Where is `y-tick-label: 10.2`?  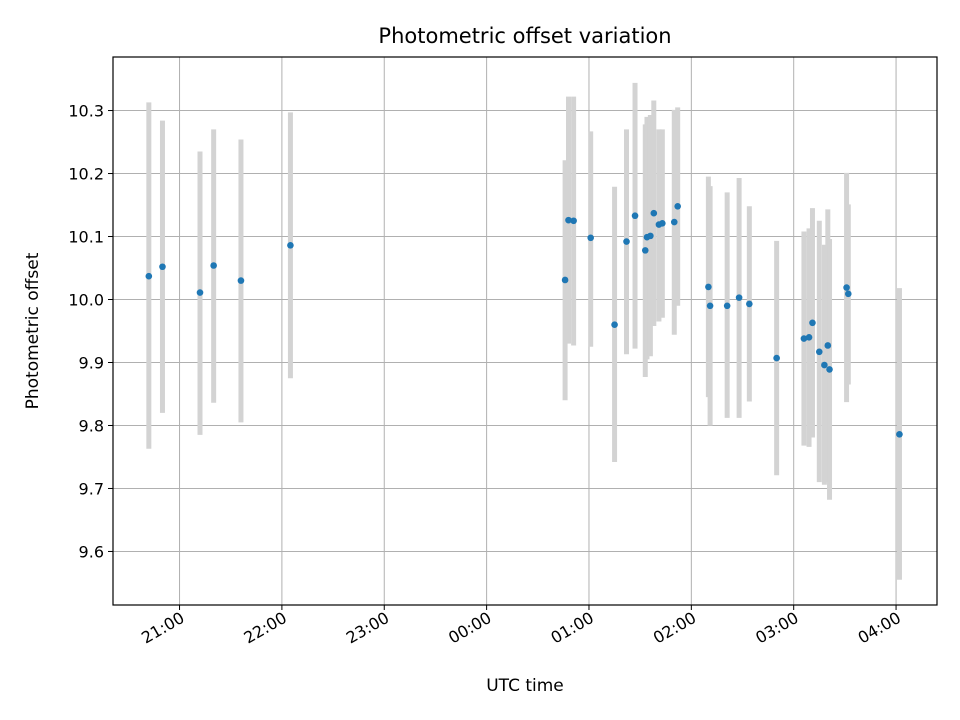
y-tick-label: 10.2 is located at coordinates (86, 174).